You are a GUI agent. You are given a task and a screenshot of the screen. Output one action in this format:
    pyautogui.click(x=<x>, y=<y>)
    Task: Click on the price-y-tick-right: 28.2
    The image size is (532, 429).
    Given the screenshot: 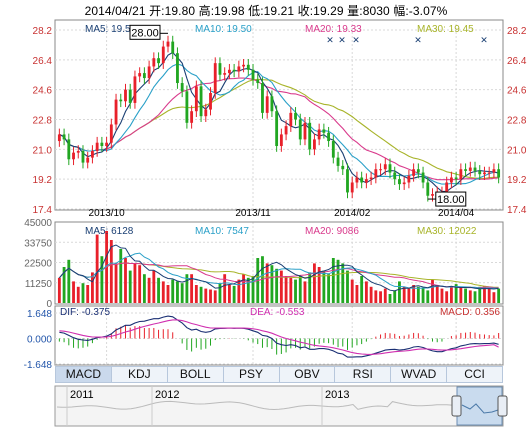 What is the action you would take?
    pyautogui.click(x=517, y=31)
    